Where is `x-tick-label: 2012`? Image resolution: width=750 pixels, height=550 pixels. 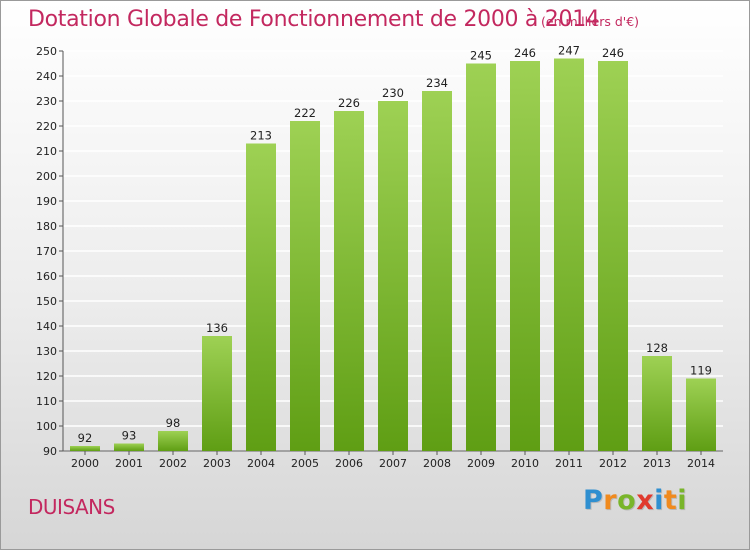
x-tick-label: 2012 is located at coordinates (613, 463).